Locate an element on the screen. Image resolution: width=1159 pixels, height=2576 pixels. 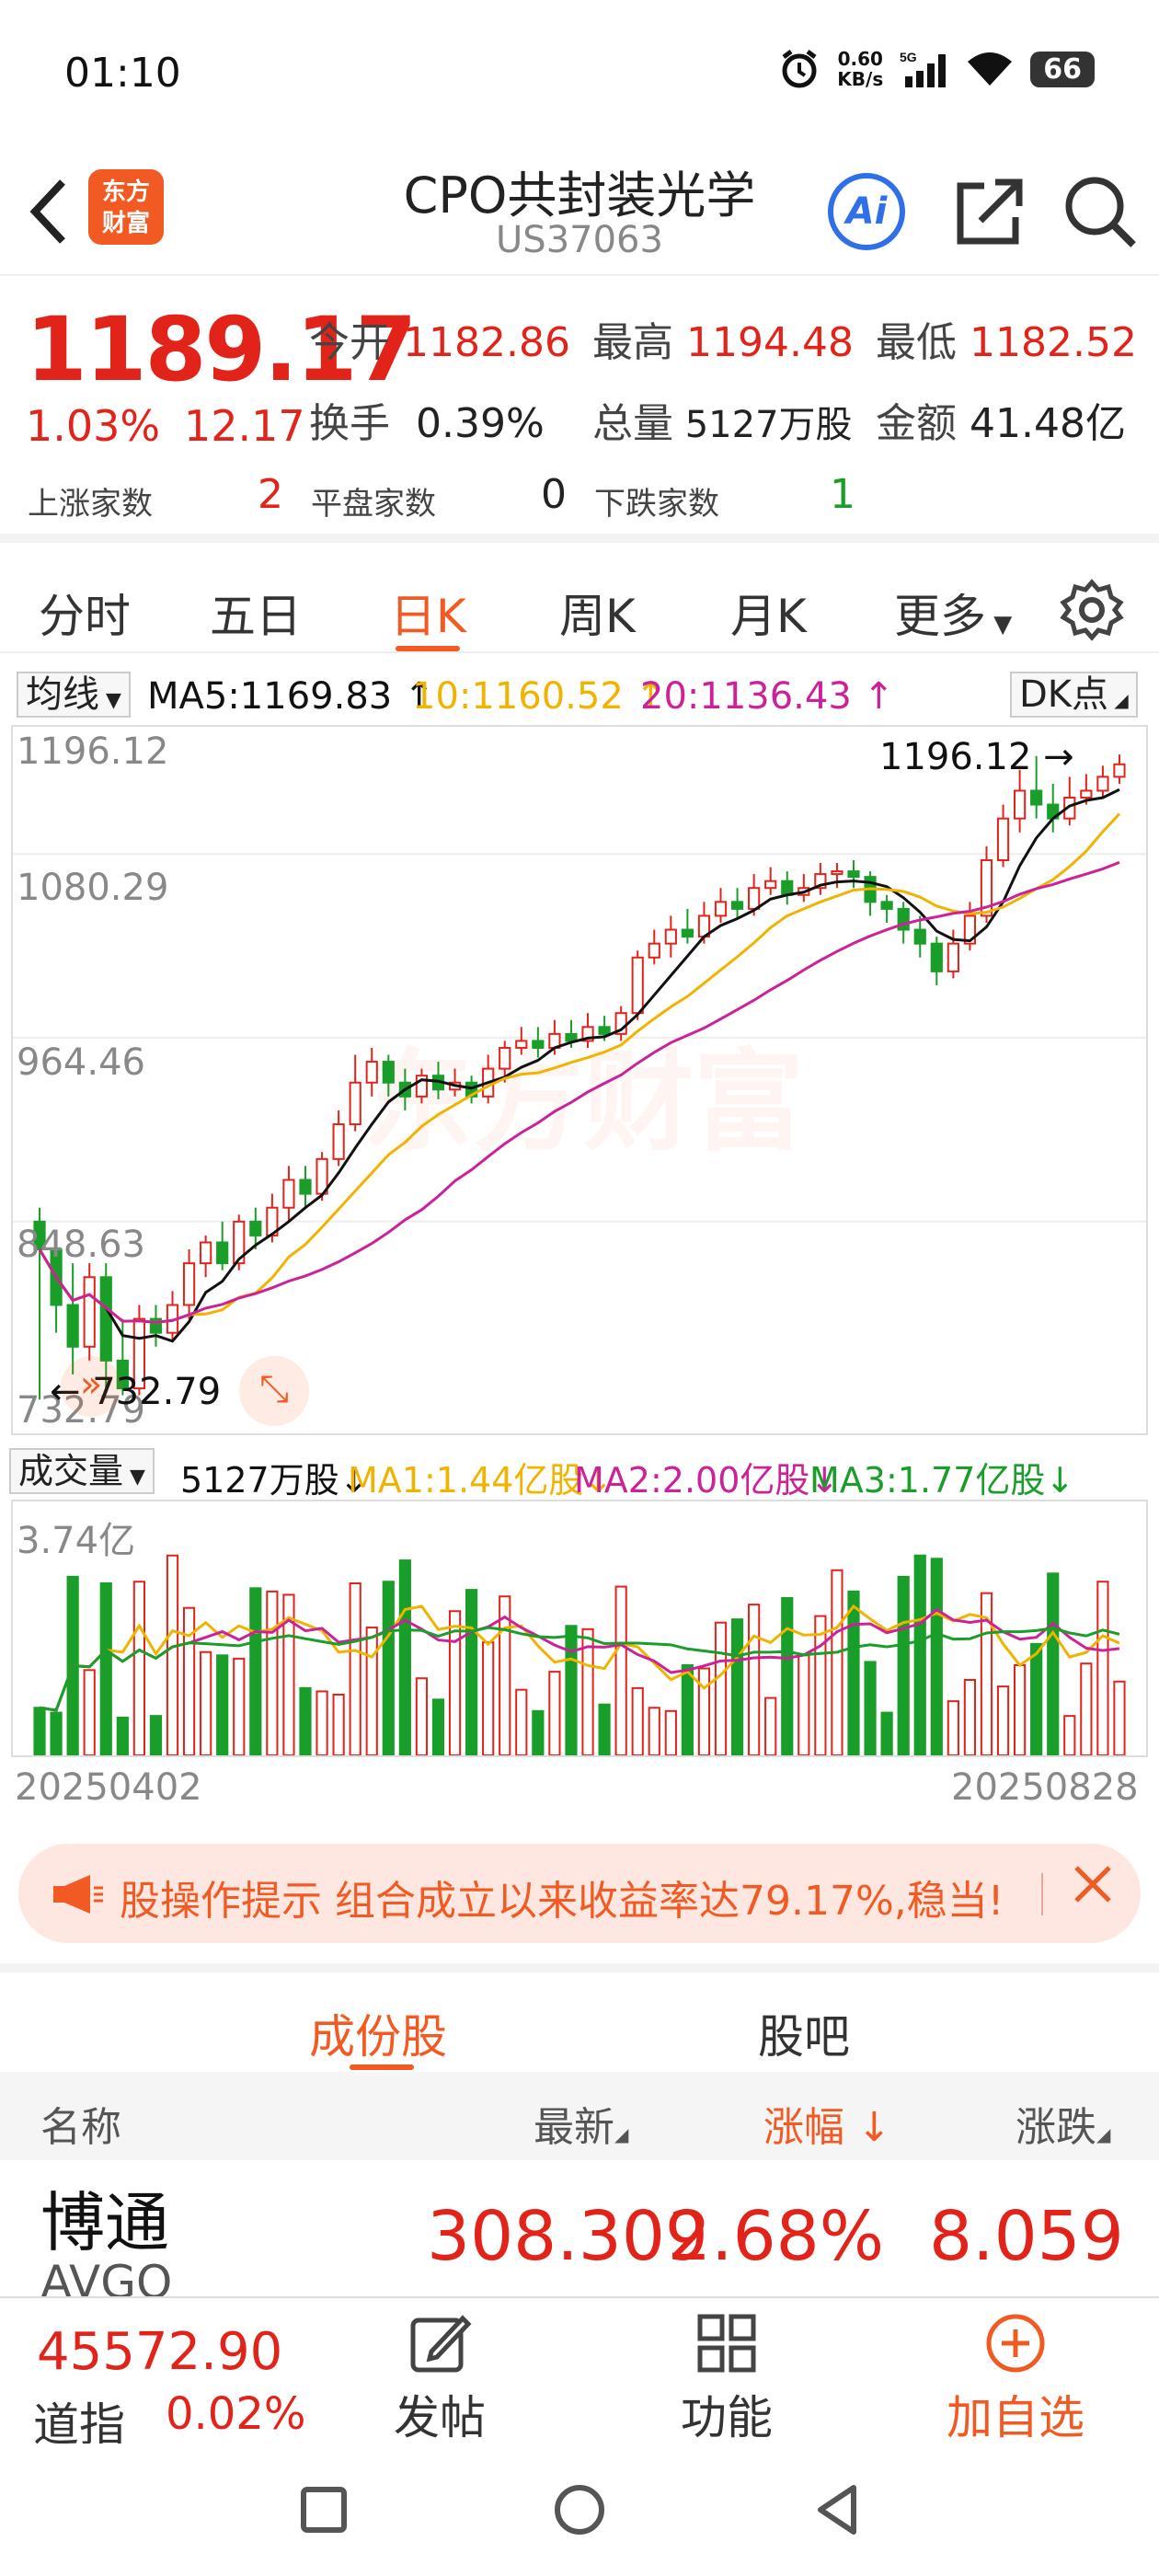
y-label-min: 732.79 is located at coordinates (81, 1410).